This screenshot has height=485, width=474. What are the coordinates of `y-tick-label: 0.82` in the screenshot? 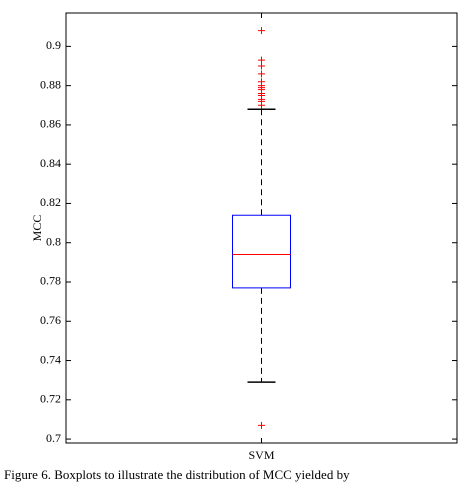 It's located at (50, 202).